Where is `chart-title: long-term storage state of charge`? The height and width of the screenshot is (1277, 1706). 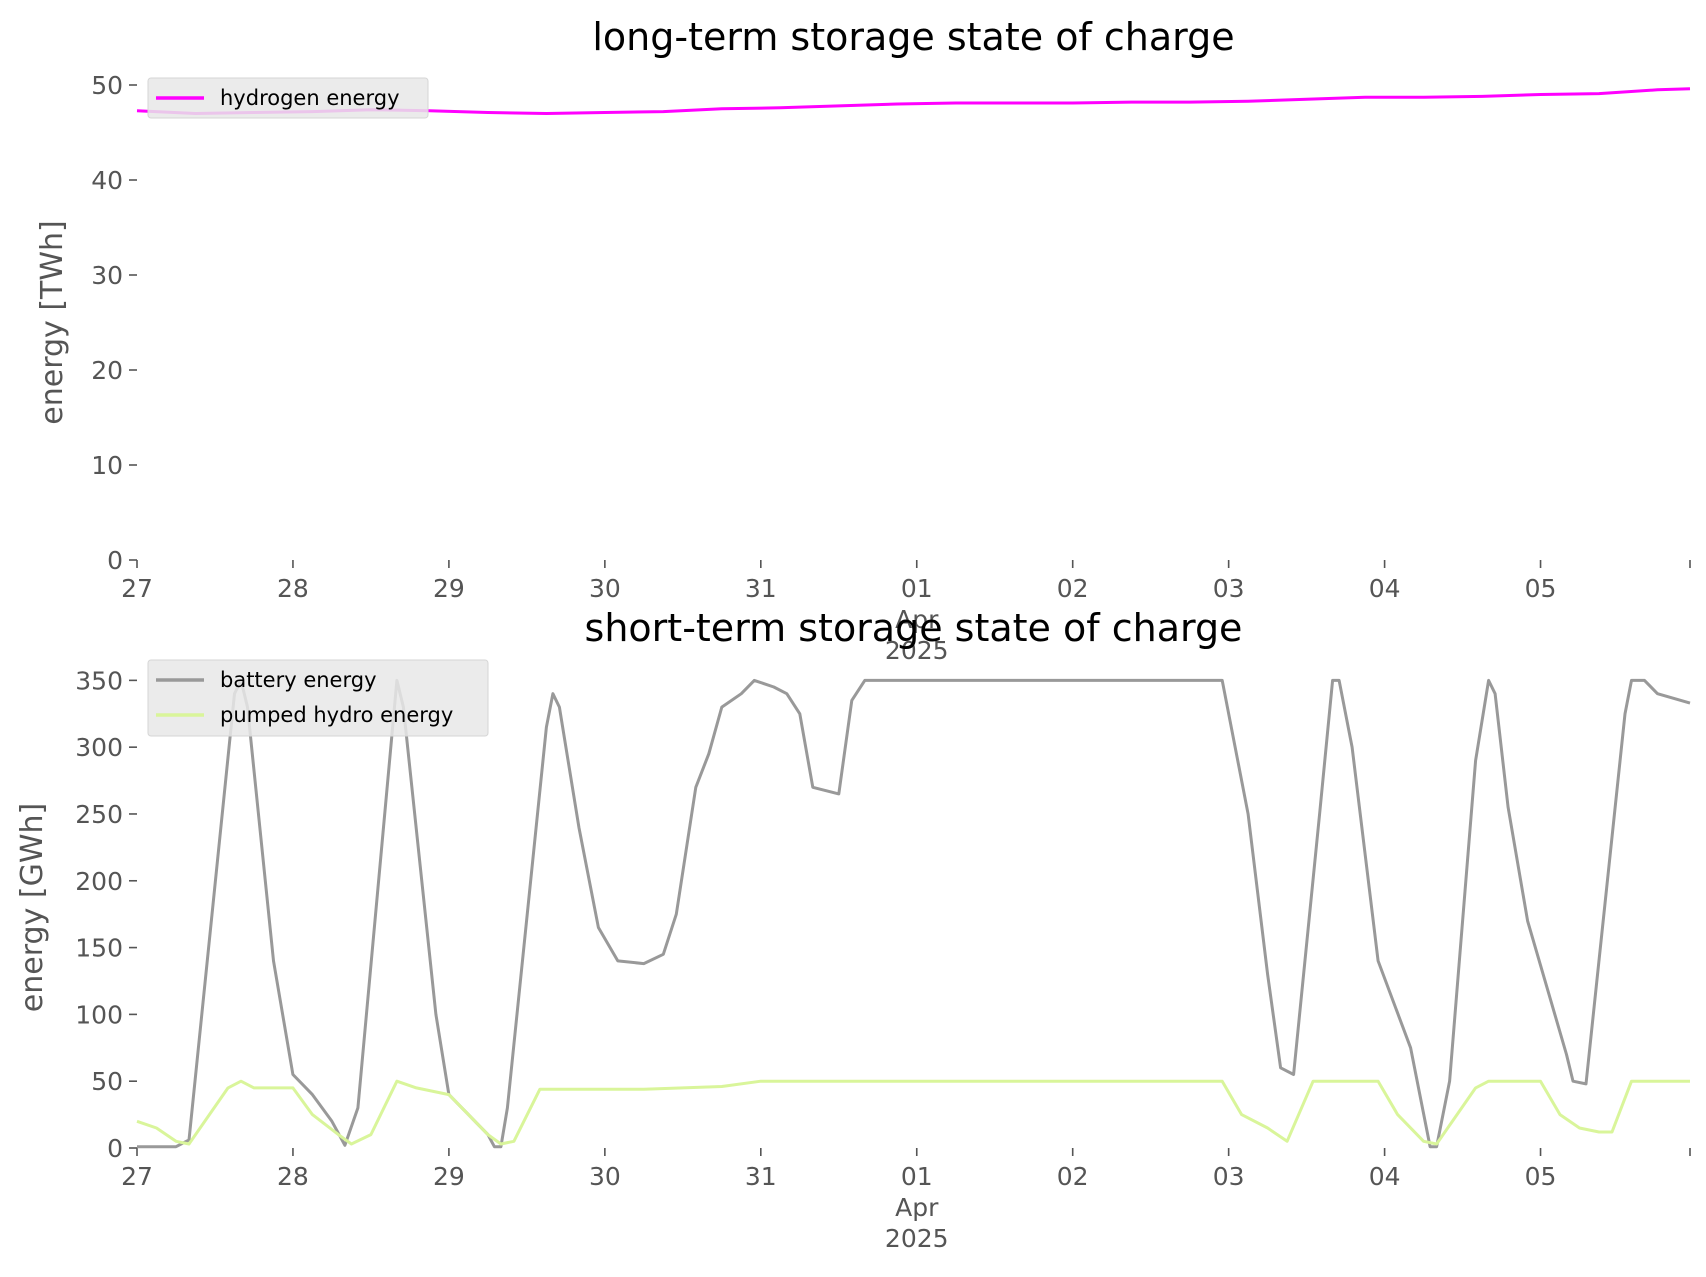 chart-title: long-term storage state of charge is located at coordinates (913, 37).